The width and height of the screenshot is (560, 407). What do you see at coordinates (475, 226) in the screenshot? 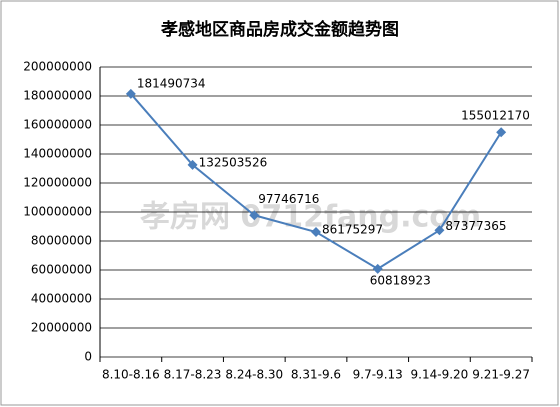
I see `data-label: 87377365` at bounding box center [475, 226].